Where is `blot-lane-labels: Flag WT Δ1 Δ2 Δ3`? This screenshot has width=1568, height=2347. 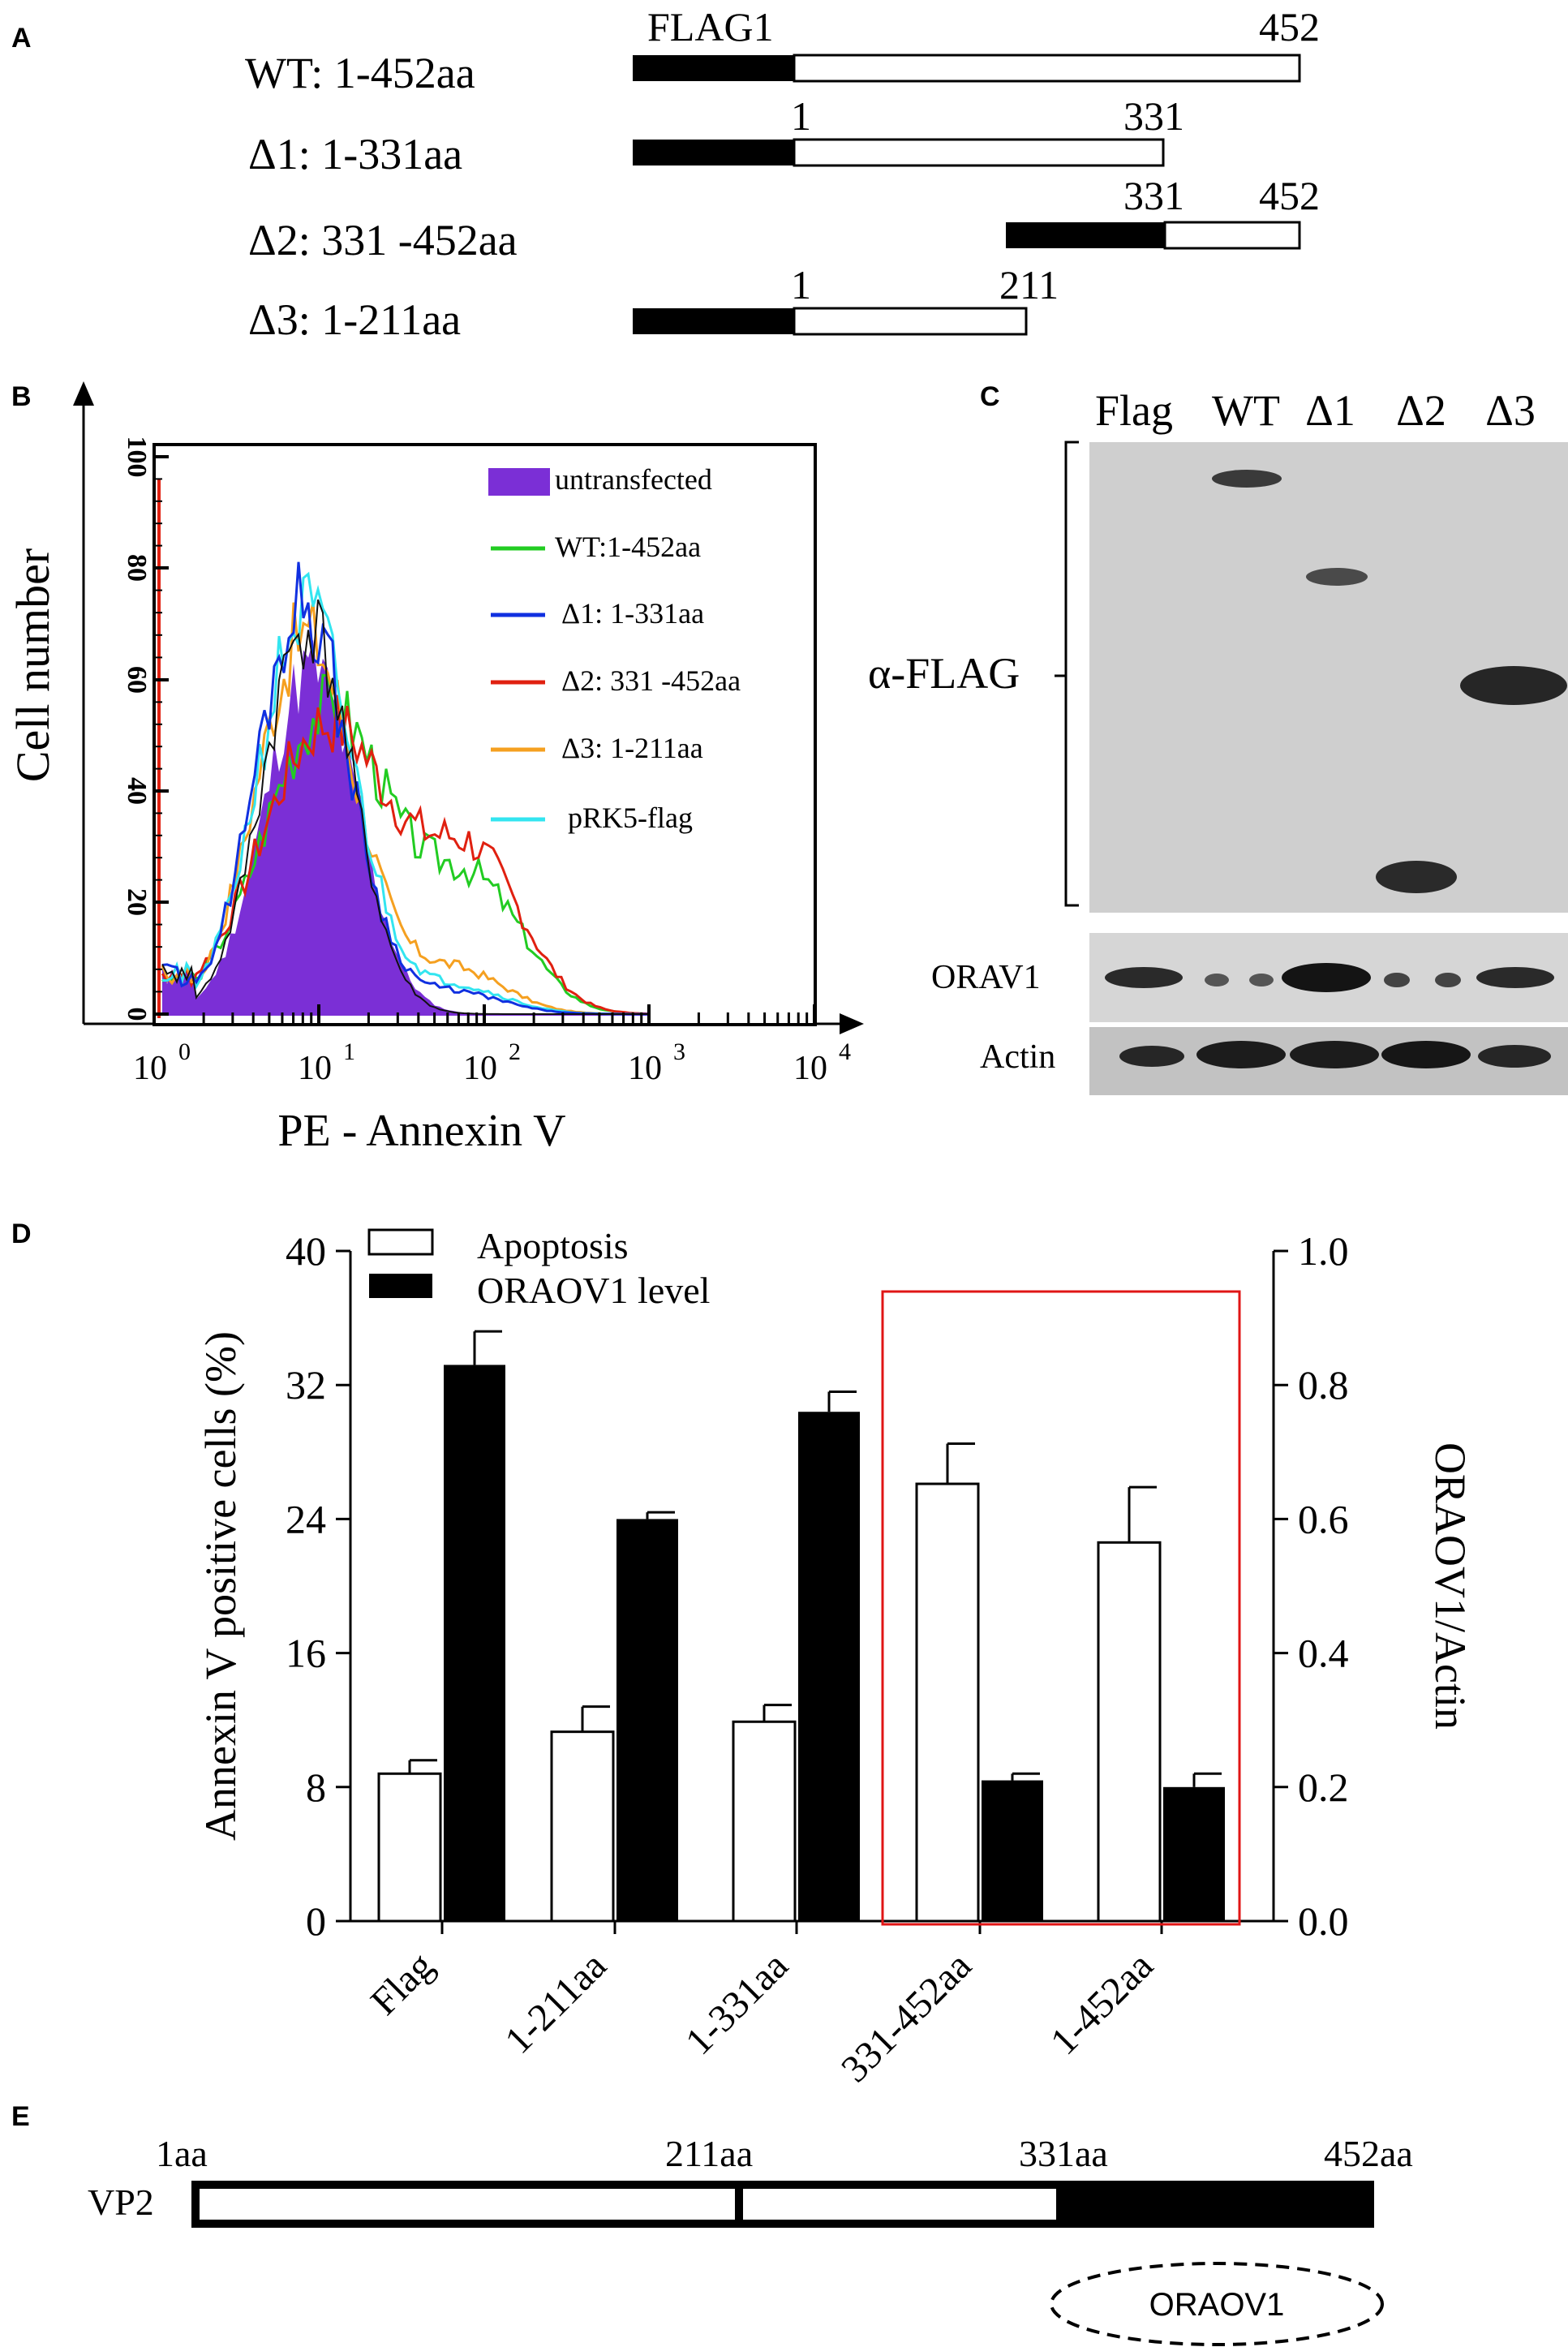 blot-lane-labels: Flag WT Δ1 Δ2 Δ3 is located at coordinates (1315, 410).